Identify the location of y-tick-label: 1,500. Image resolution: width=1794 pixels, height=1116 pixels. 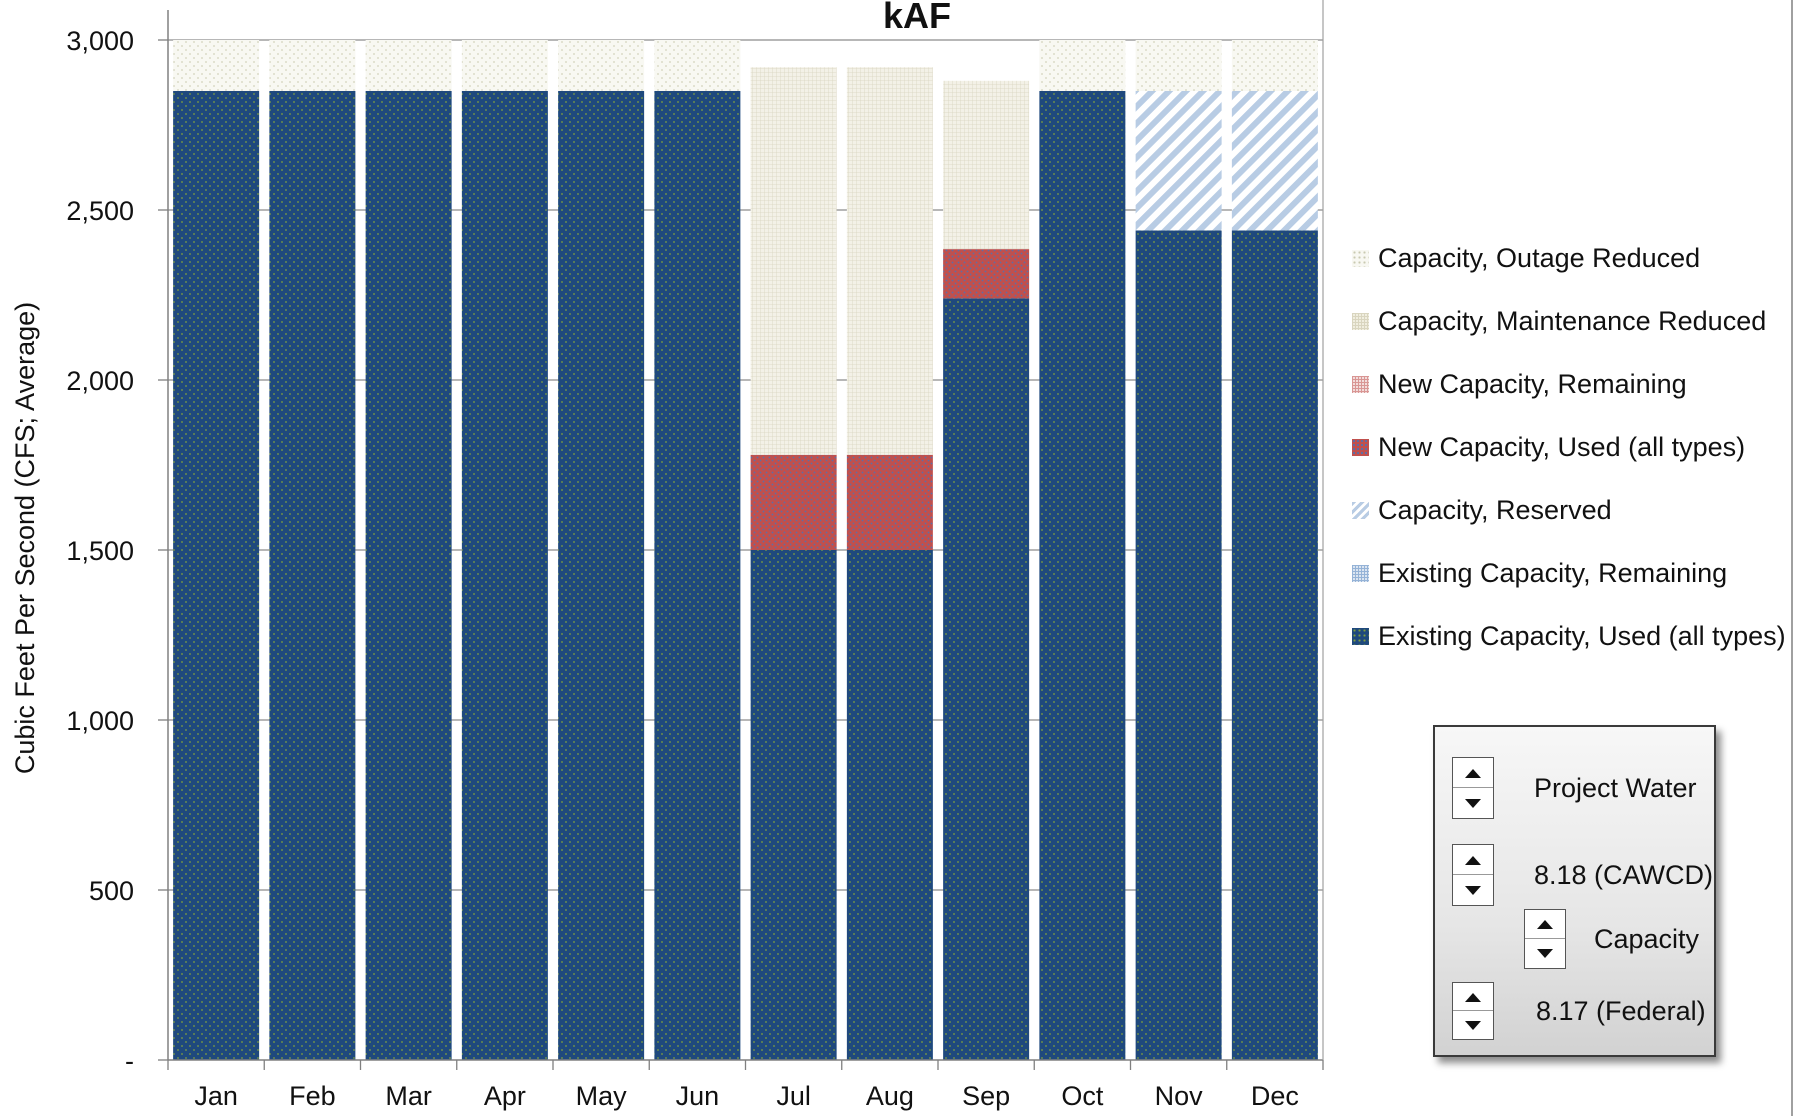
(100, 551).